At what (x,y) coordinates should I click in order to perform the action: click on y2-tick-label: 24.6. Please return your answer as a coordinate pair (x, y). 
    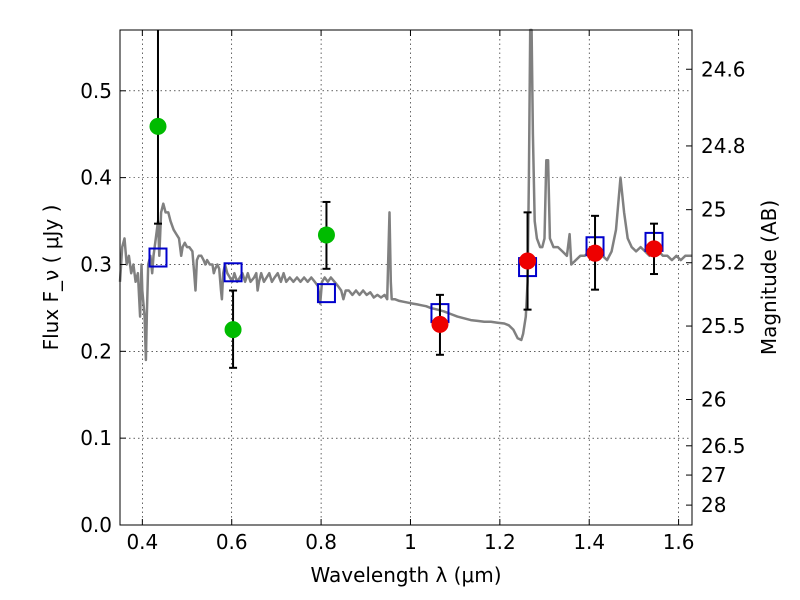
    Looking at the image, I should click on (723, 69).